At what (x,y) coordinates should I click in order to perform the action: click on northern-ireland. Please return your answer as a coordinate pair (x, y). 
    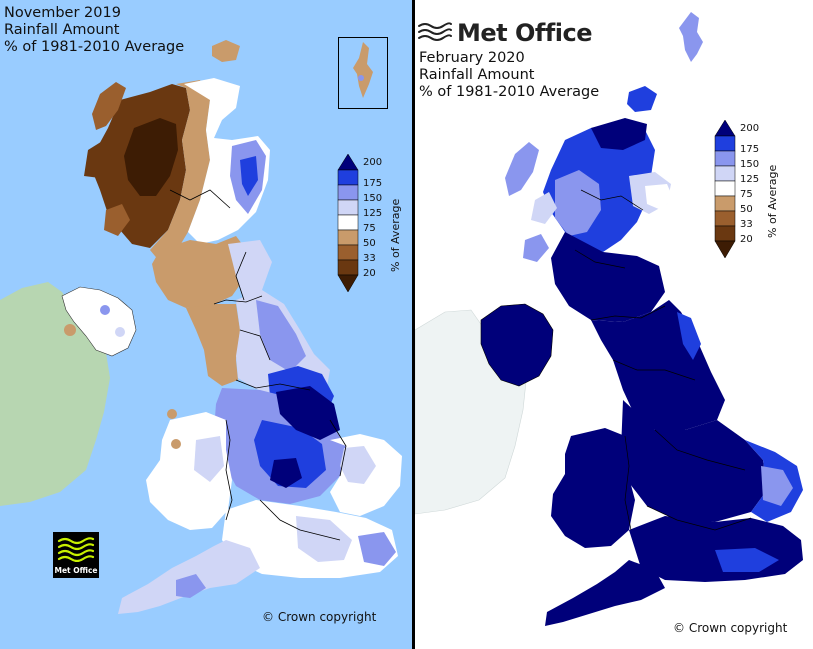
    Looking at the image, I should click on (517, 345).